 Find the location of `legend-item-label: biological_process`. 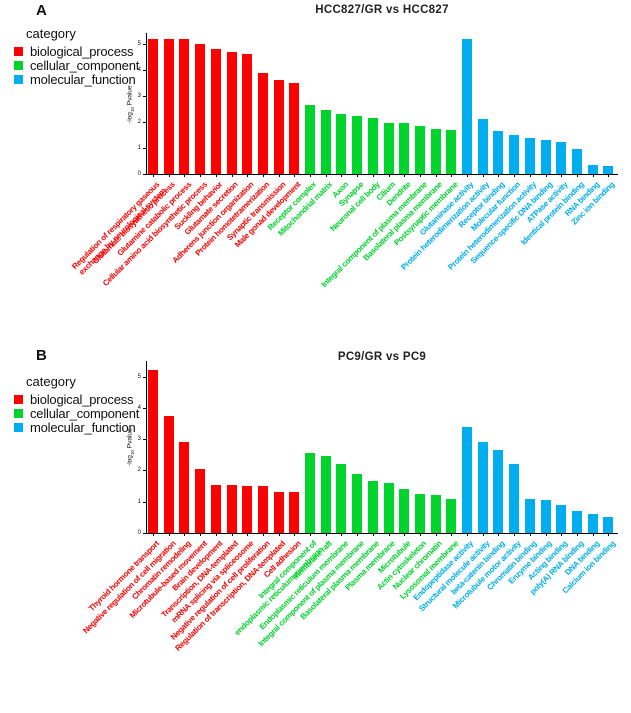

legend-item-label: biological_process is located at coordinates (82, 51).